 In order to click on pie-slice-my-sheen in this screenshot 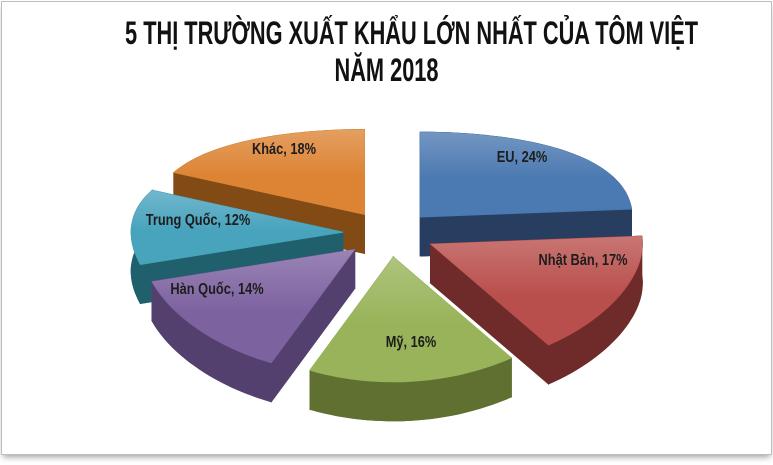, I will do `click(410, 319)`.